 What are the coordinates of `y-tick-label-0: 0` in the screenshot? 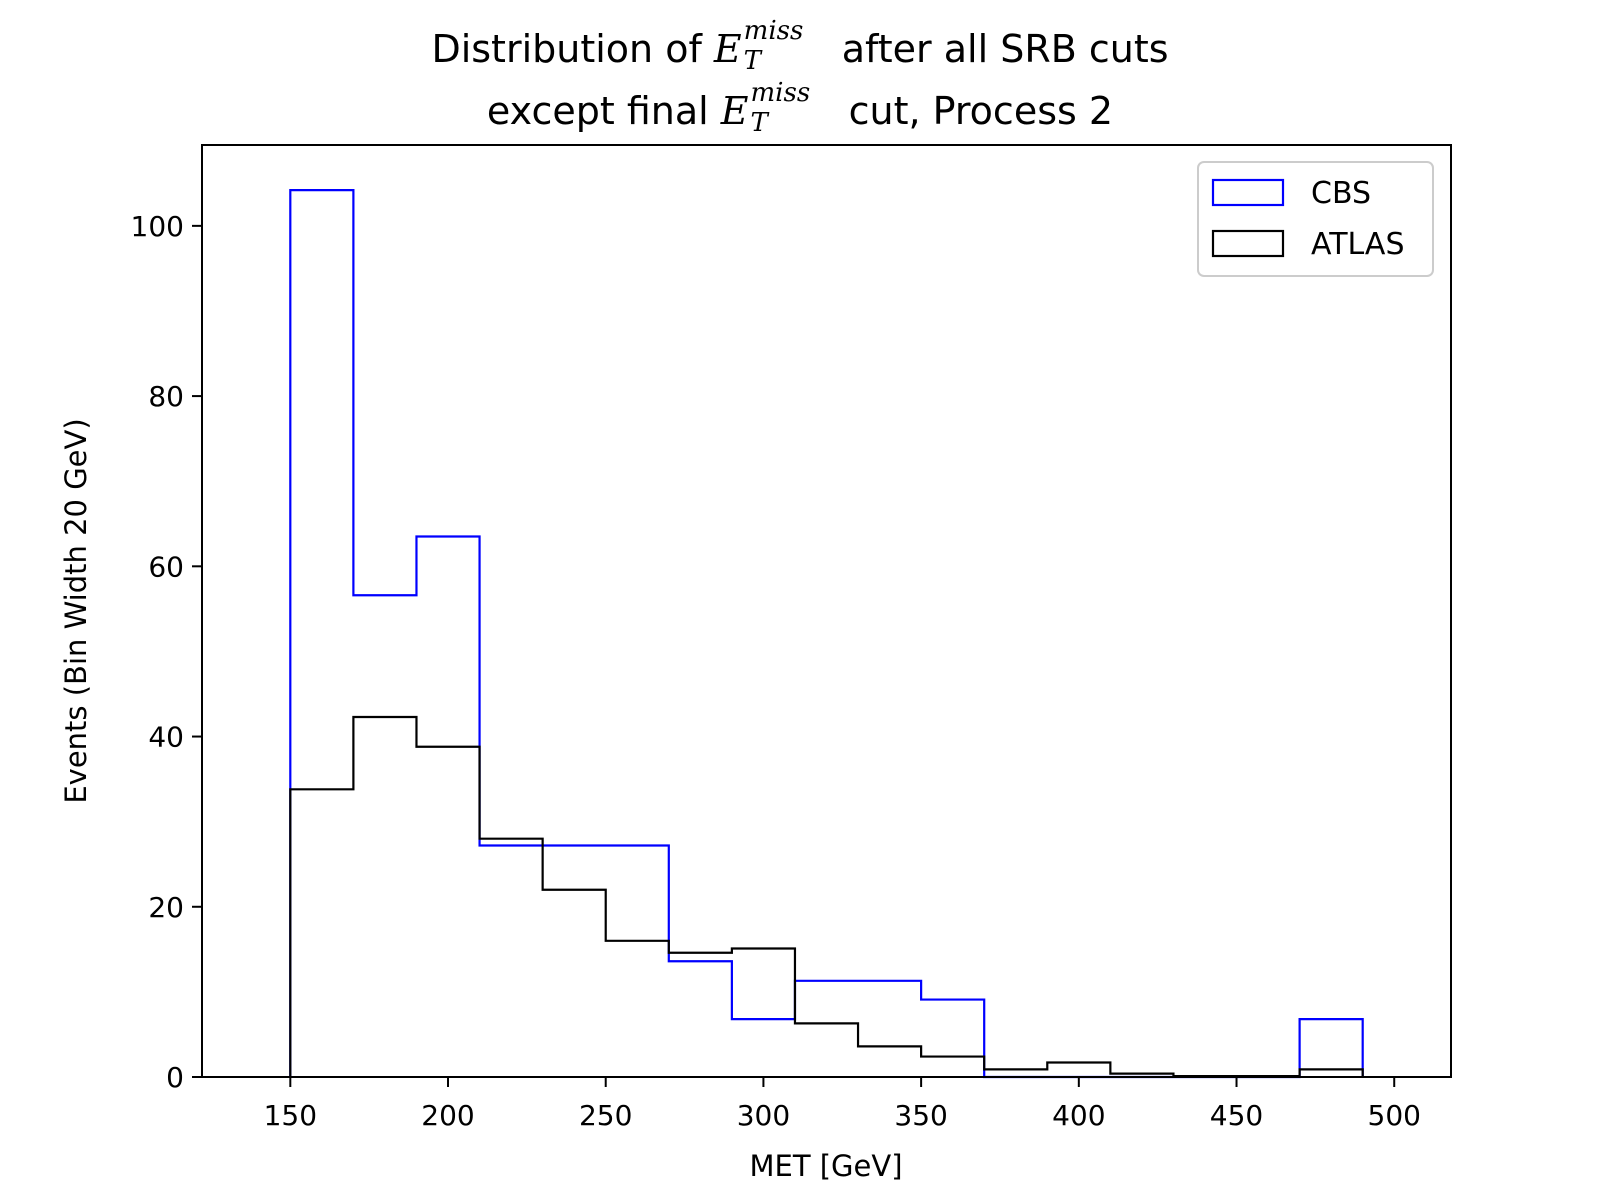 It's located at (175, 1077).